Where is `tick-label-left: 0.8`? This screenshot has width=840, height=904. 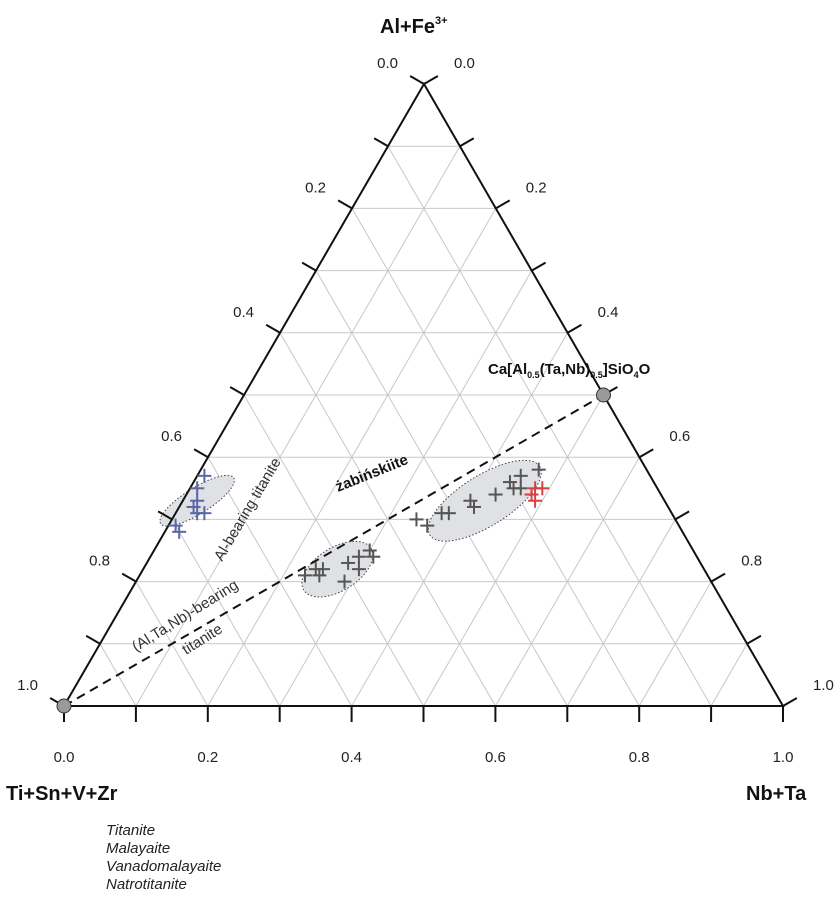
tick-label-left: 0.8 is located at coordinates (99, 561).